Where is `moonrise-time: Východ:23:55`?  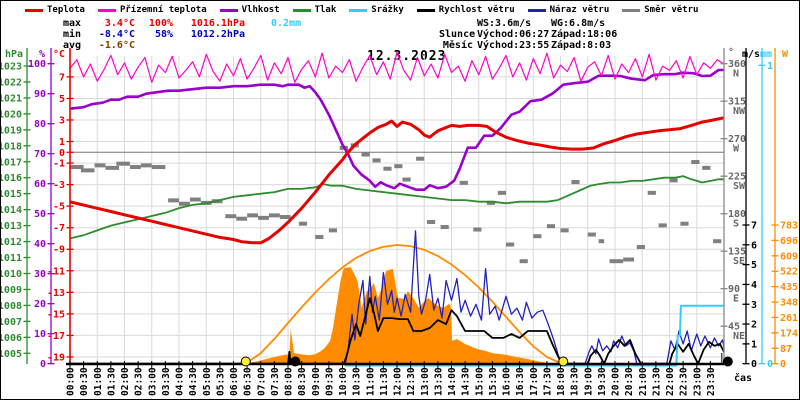 moonrise-time: Východ:23:55 is located at coordinates (513, 45).